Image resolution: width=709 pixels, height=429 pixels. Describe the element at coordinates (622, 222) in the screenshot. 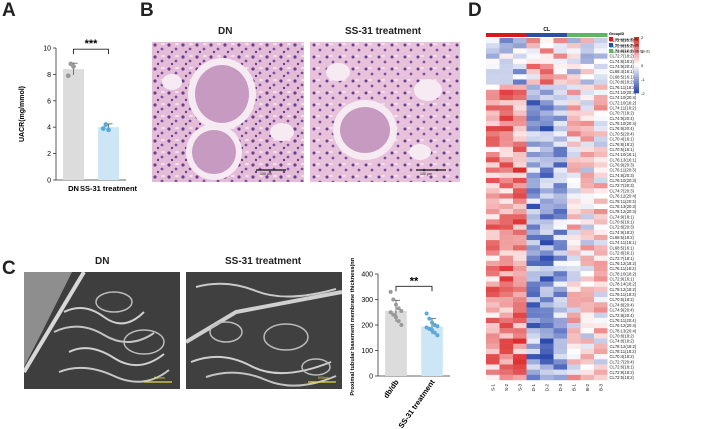

I see `heatmap-row-label: CL70:6(16:1)` at that location.